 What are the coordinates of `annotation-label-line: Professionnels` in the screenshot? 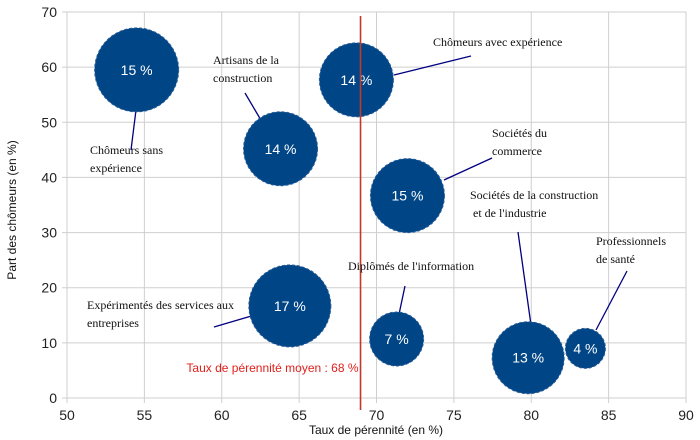 It's located at (631, 241).